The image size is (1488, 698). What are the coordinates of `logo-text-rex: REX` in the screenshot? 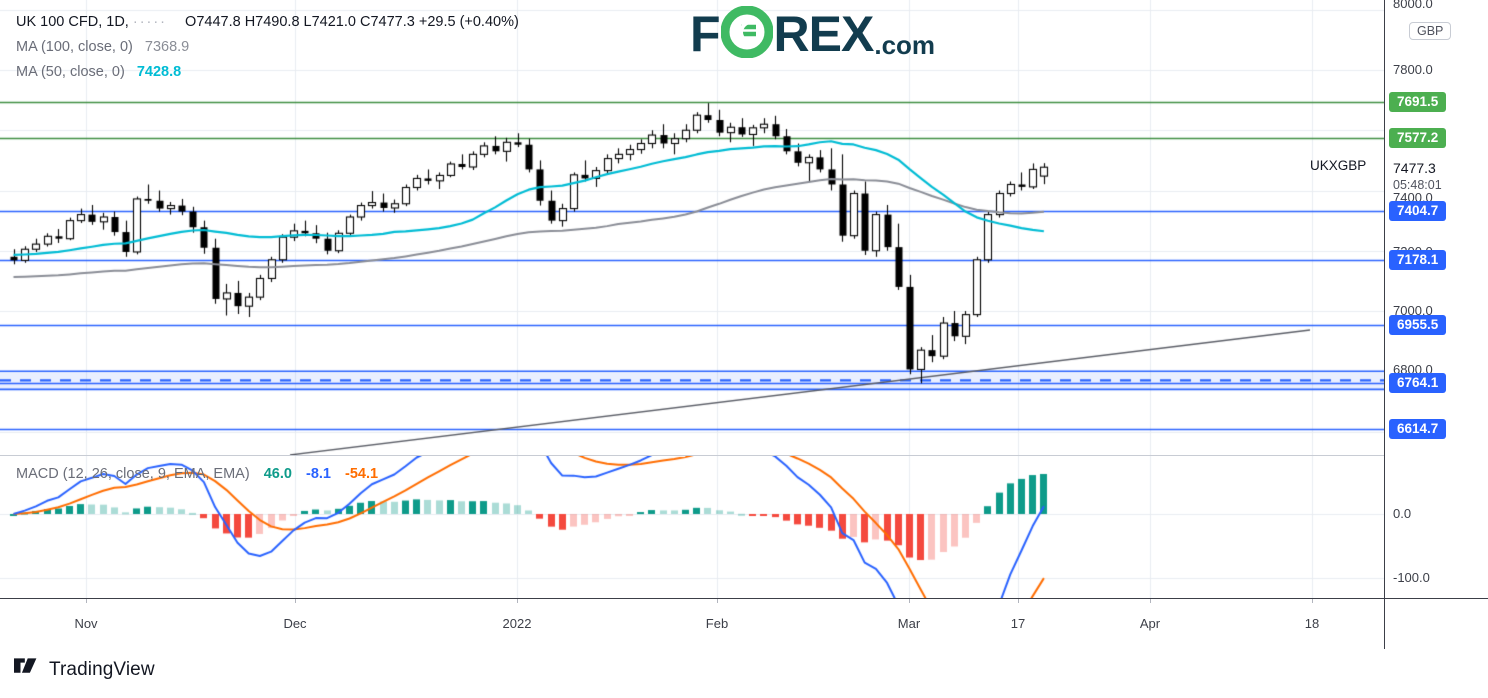 It's located at (824, 34).